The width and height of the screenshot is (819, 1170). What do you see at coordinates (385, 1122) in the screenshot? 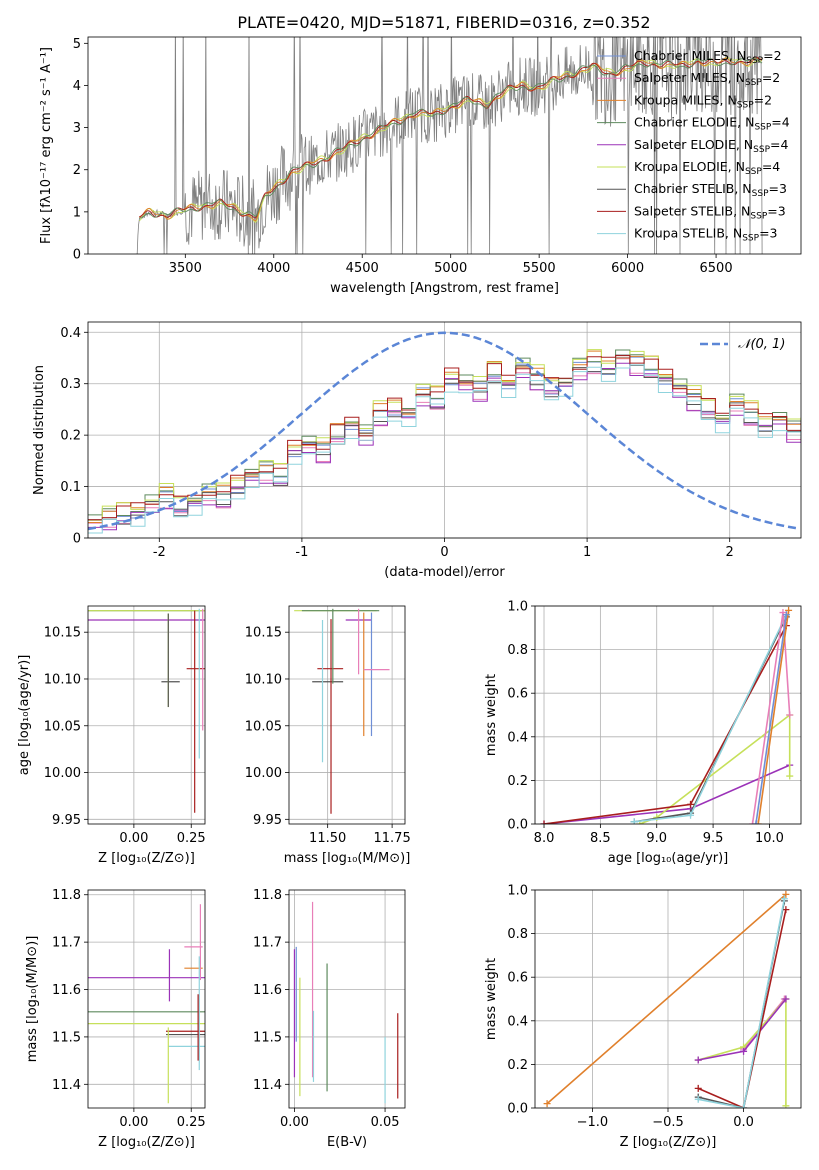
I see `x-tick-label: 0.05` at bounding box center [385, 1122].